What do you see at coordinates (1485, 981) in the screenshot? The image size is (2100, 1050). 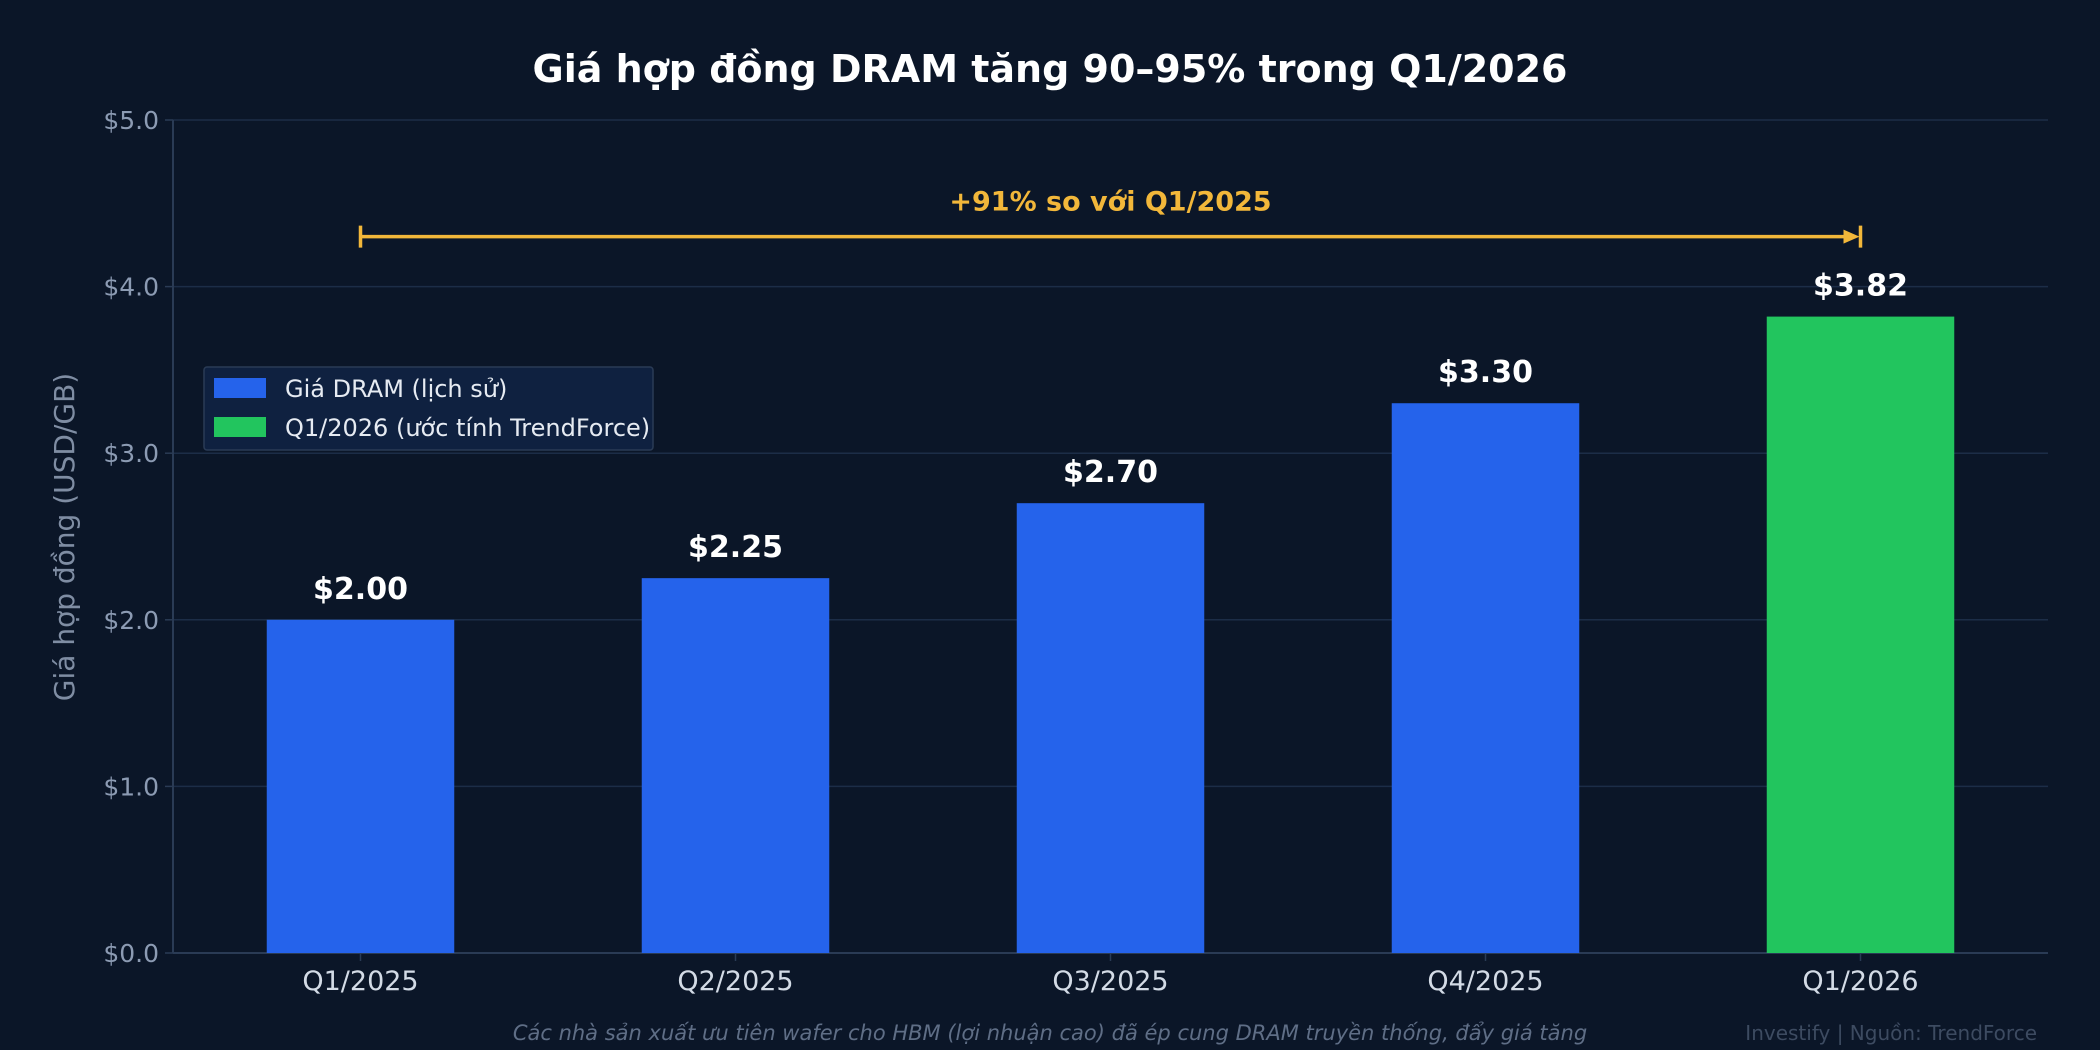 I see `x-tick-label: Q4/2025` at bounding box center [1485, 981].